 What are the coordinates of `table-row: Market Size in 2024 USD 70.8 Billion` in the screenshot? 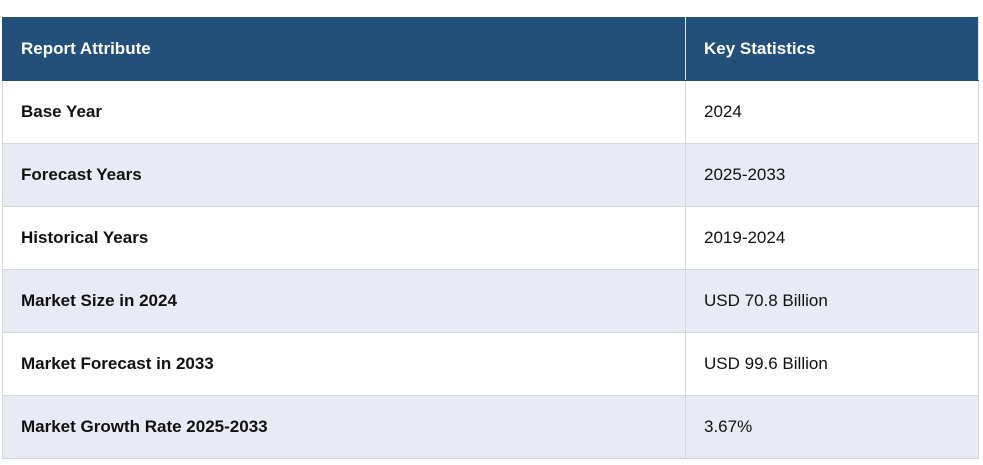 It's located at (490, 301).